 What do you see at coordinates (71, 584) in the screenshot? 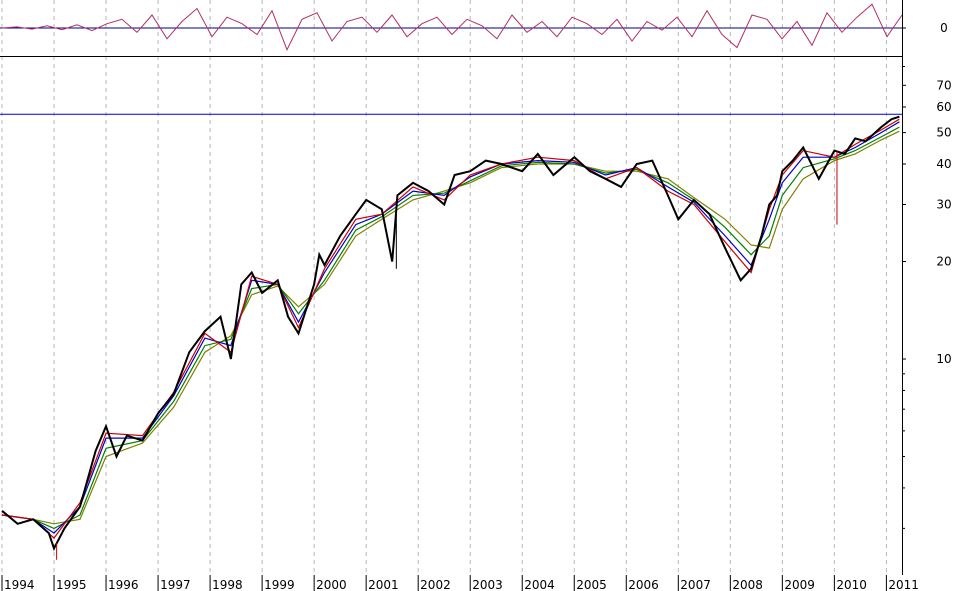
I see `x-tick-label-1995: 1995` at bounding box center [71, 584].